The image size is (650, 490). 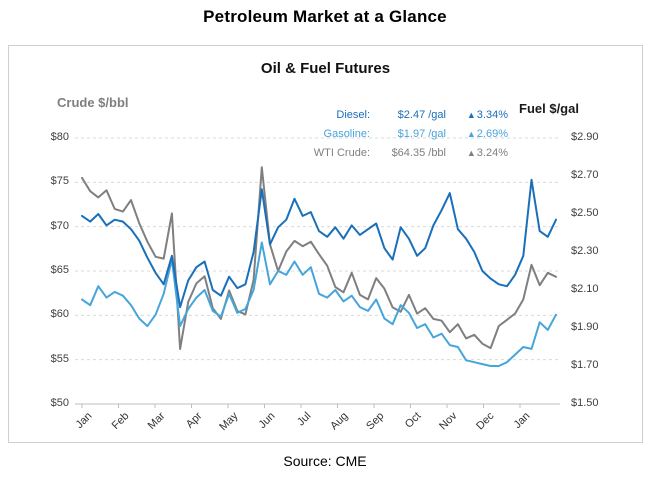 I want to click on left-axis-tick-label: $75, so click(x=59, y=181).